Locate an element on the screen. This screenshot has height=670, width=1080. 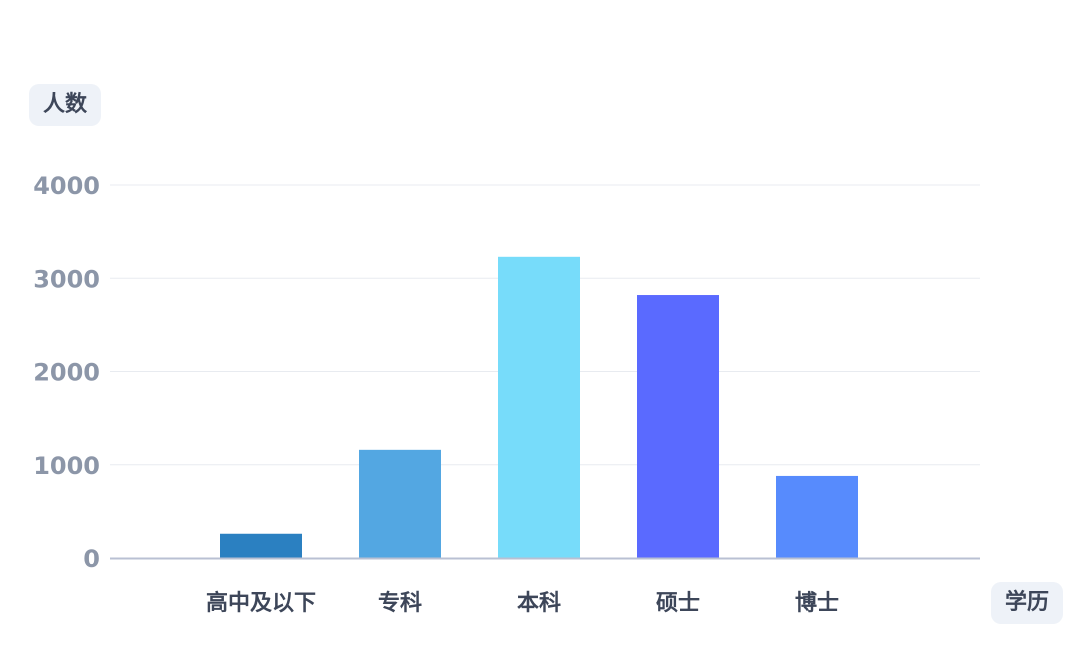
y-axis-label: 人数 is located at coordinates (65, 105).